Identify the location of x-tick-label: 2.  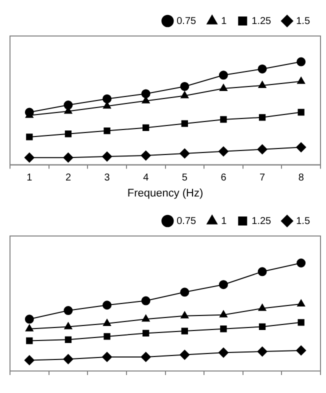
(68, 178).